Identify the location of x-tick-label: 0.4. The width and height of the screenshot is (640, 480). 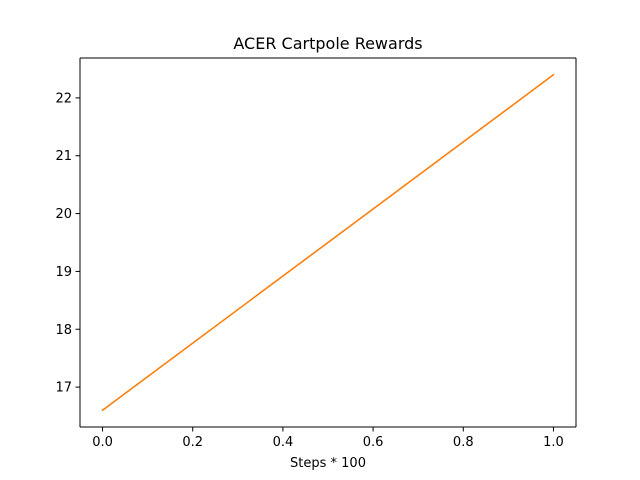
(283, 442).